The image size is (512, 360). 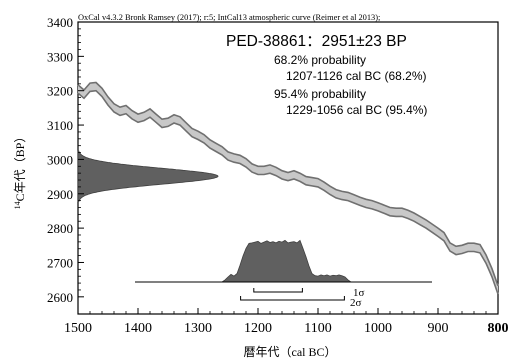 I want to click on measured-distribution, so click(x=148, y=176).